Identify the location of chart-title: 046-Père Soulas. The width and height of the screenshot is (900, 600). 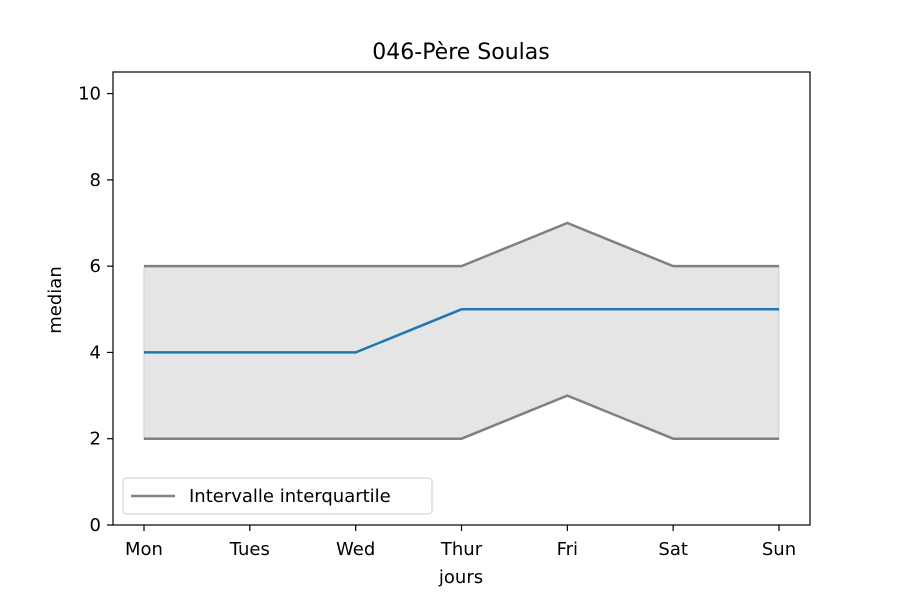
(460, 52).